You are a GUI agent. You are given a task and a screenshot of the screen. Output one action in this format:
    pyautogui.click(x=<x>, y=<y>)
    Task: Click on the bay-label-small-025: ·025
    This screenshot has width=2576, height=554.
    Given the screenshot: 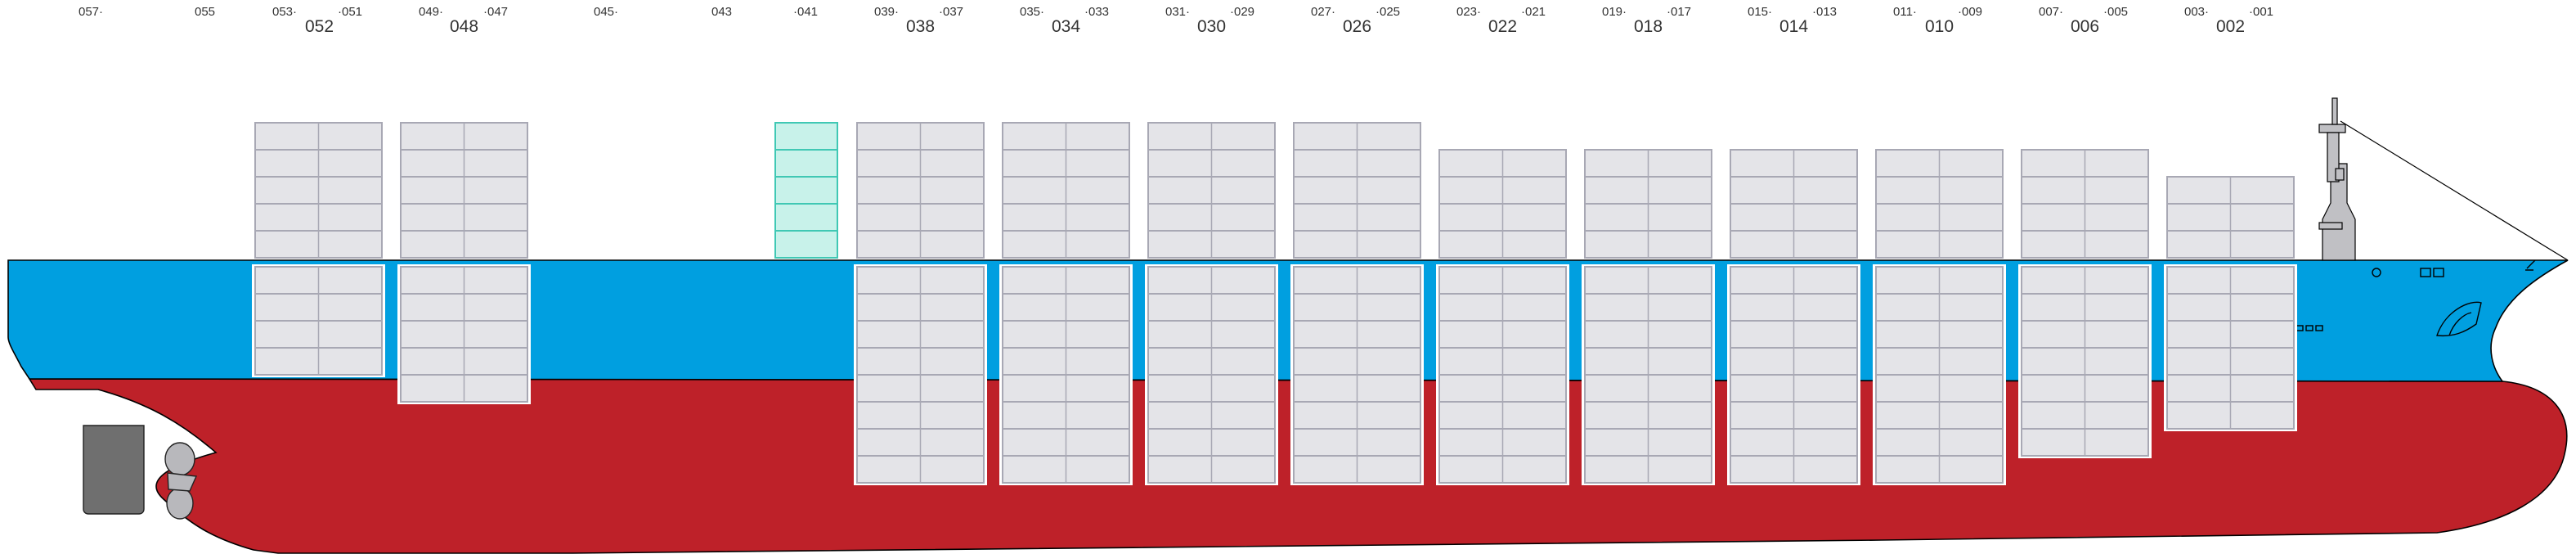 What is the action you would take?
    pyautogui.click(x=1388, y=12)
    